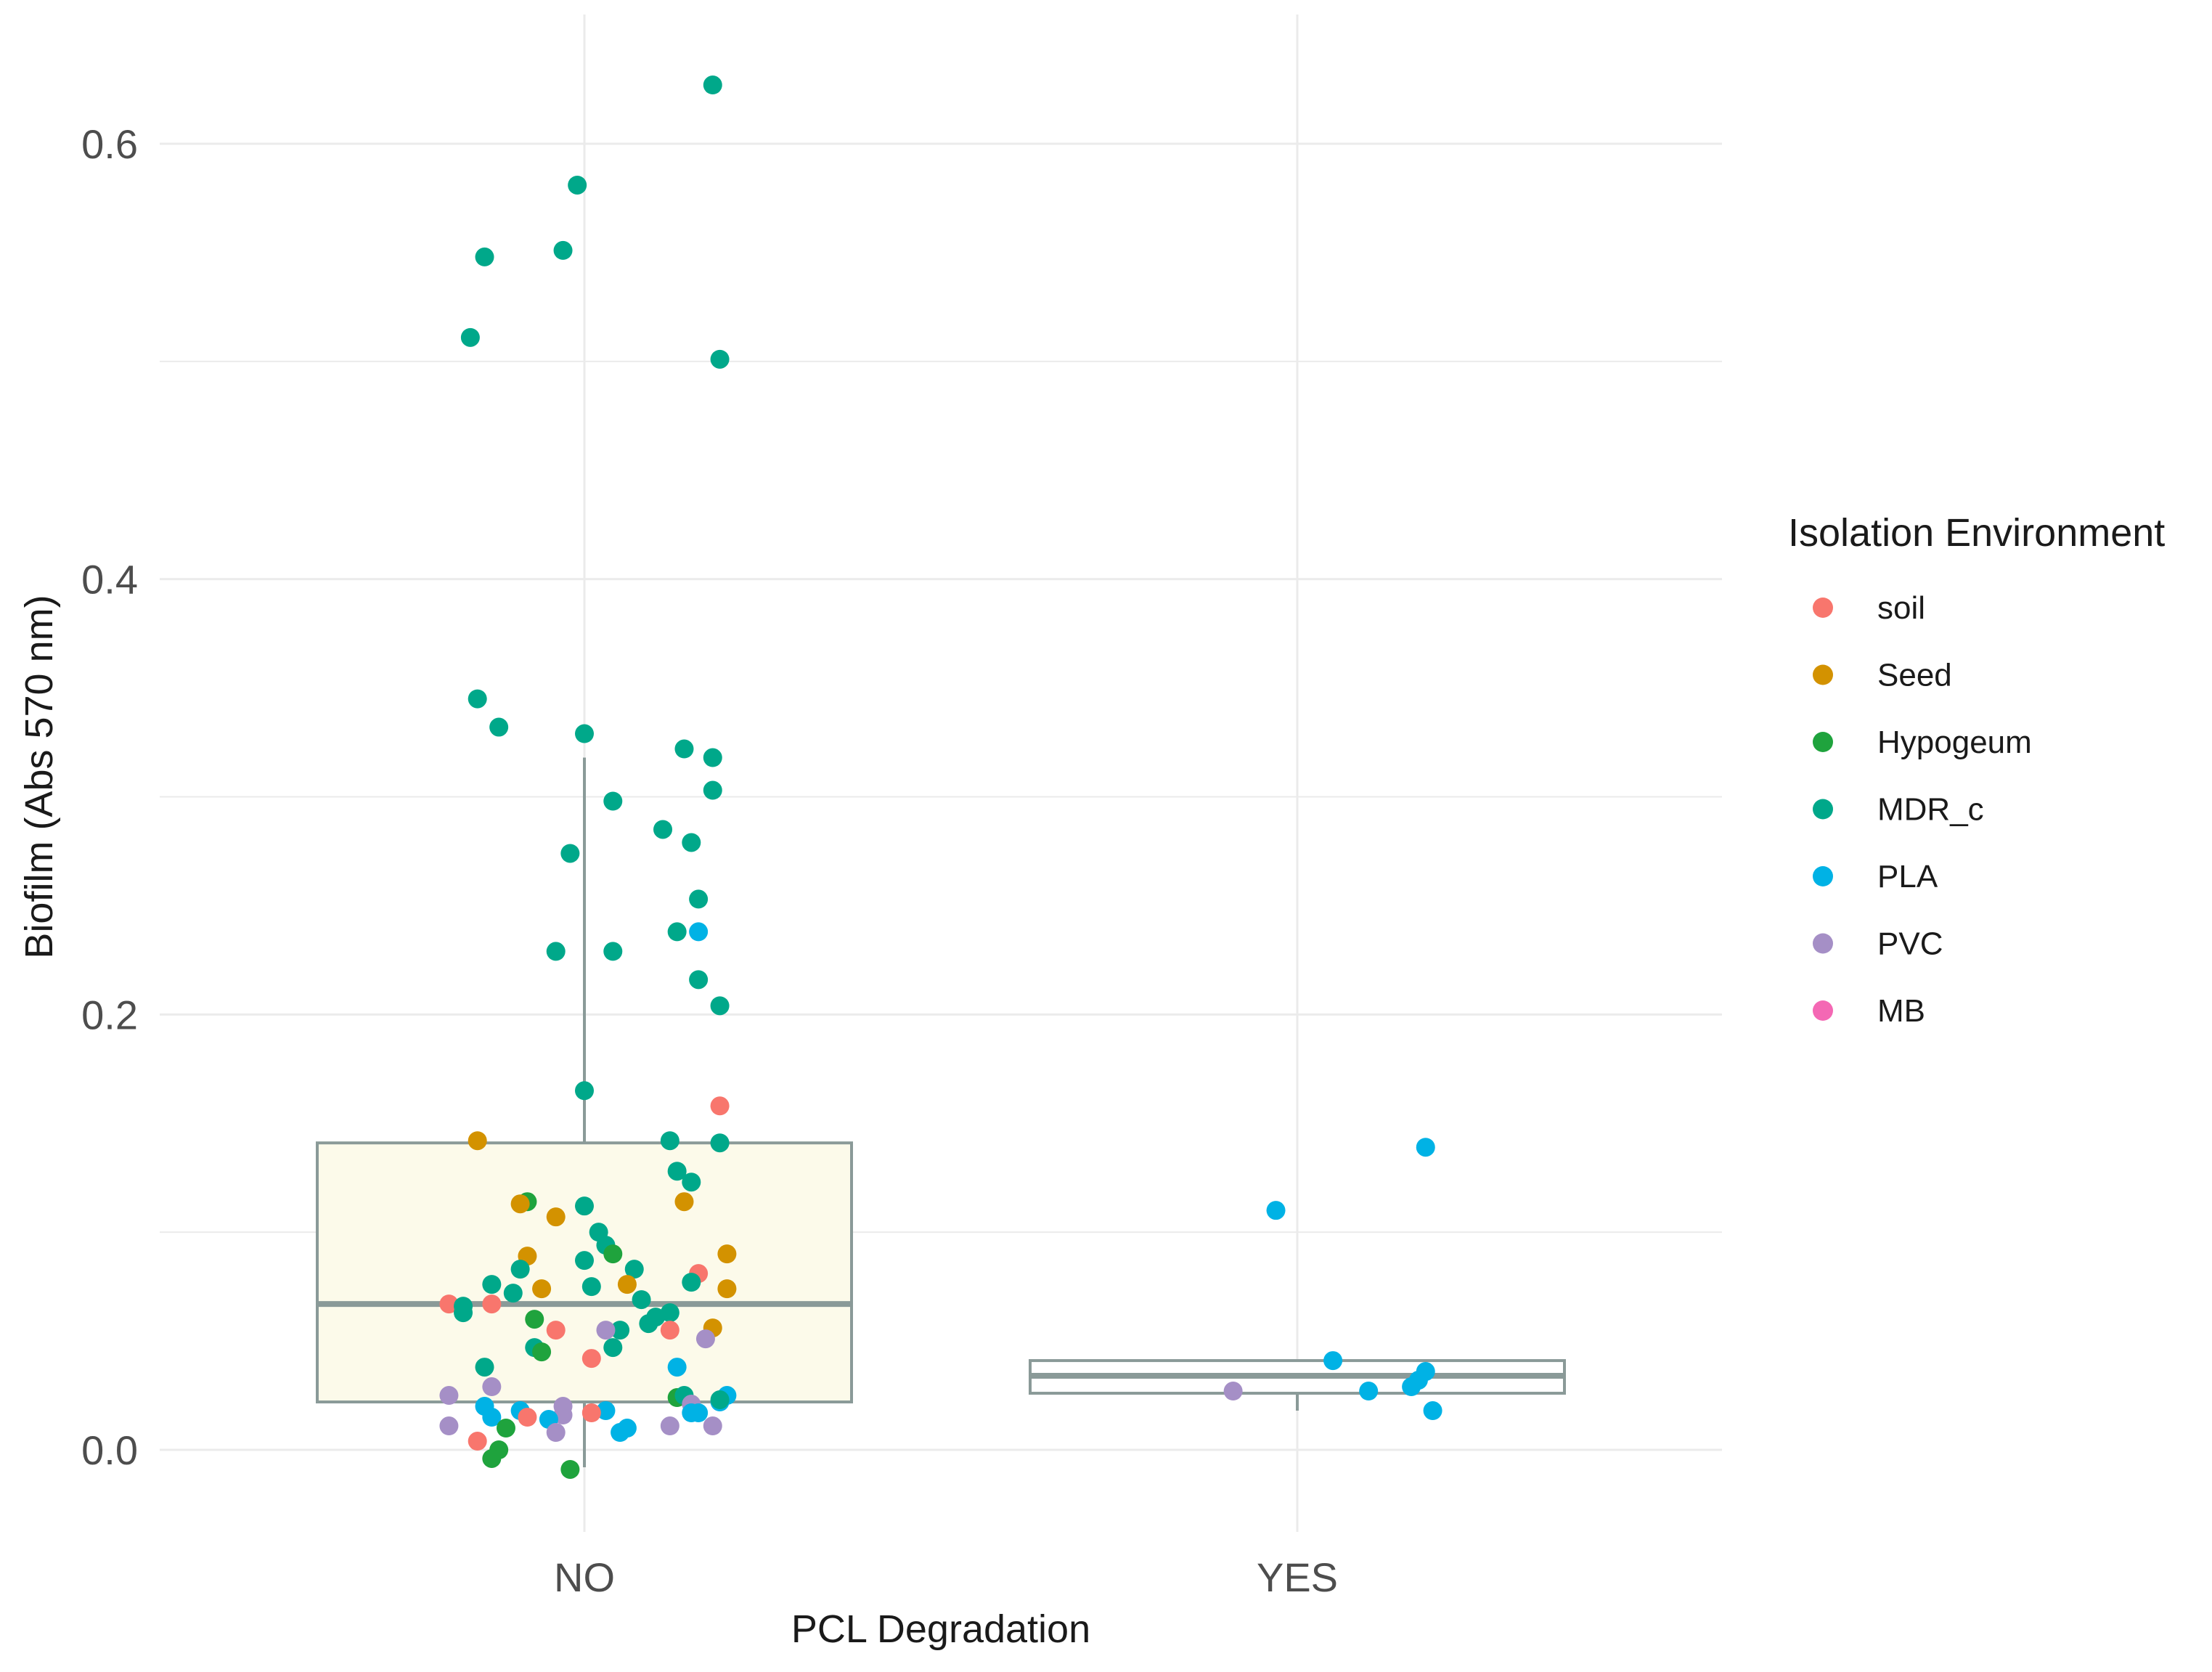 The image size is (2212, 1672). Describe the element at coordinates (1901, 608) in the screenshot. I see `legend-label: soil` at that location.